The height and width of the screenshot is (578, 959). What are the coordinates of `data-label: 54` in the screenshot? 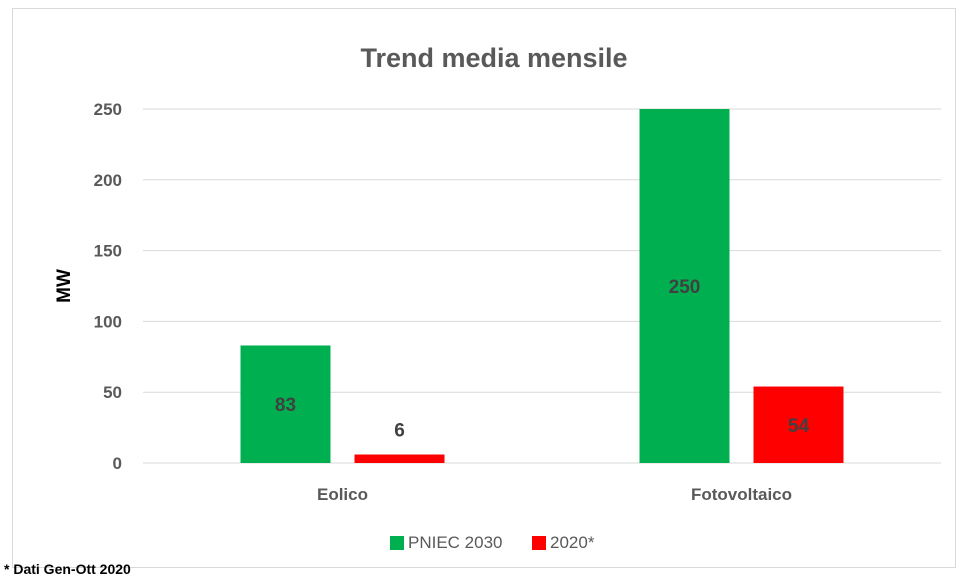 It's located at (799, 426).